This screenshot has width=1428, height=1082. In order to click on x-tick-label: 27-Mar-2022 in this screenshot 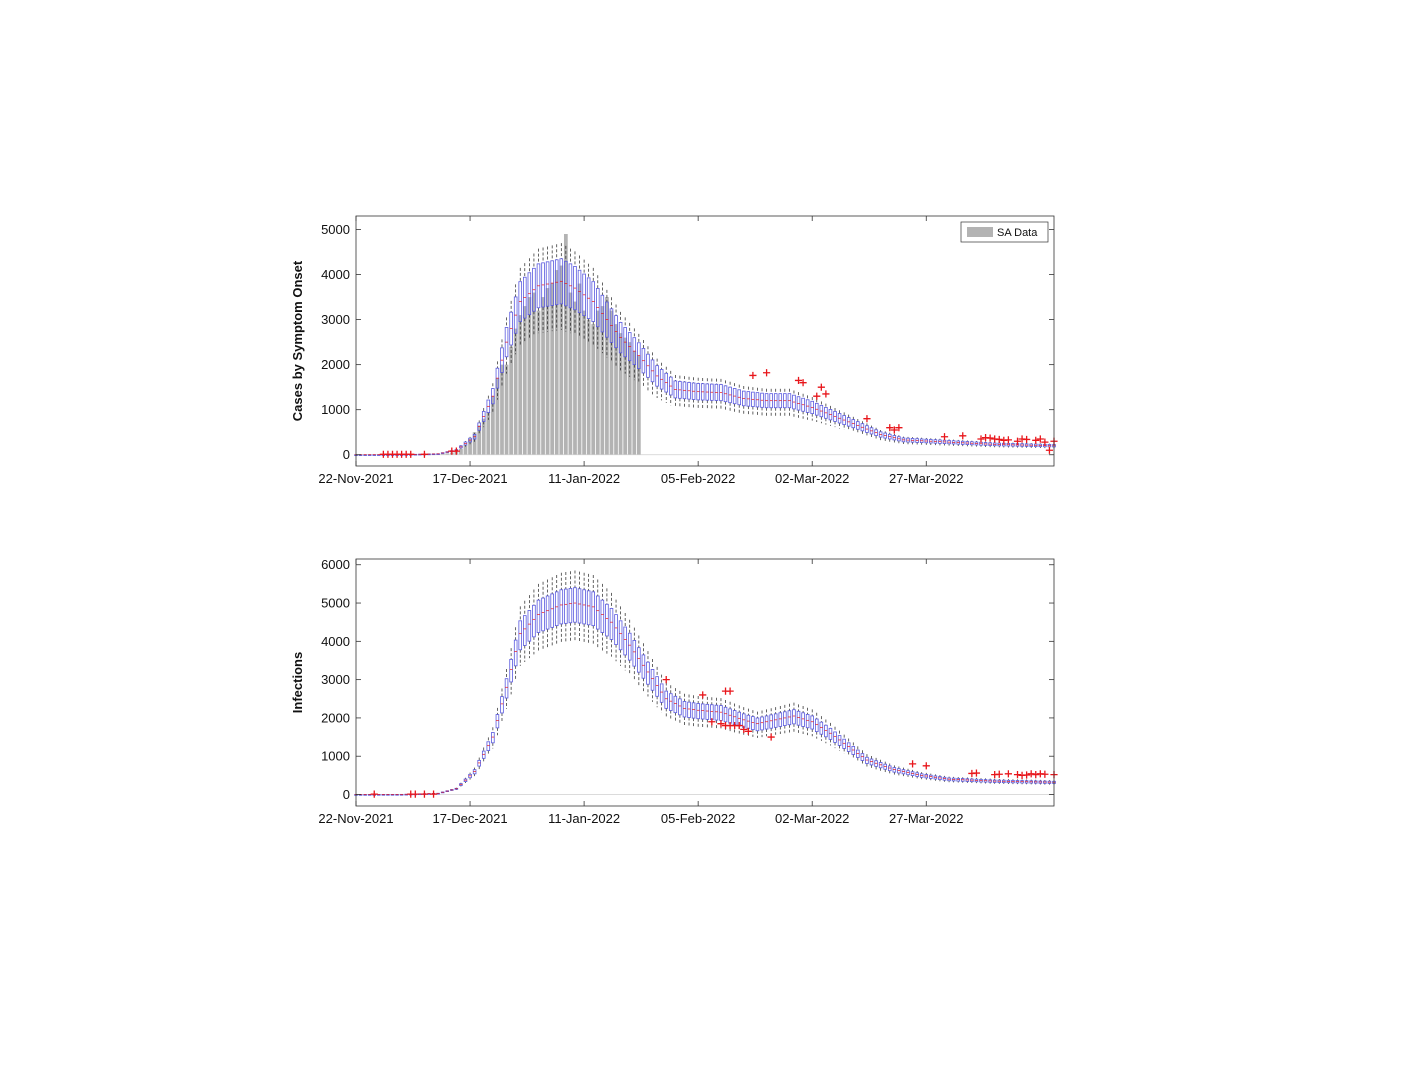, I will do `click(926, 478)`.